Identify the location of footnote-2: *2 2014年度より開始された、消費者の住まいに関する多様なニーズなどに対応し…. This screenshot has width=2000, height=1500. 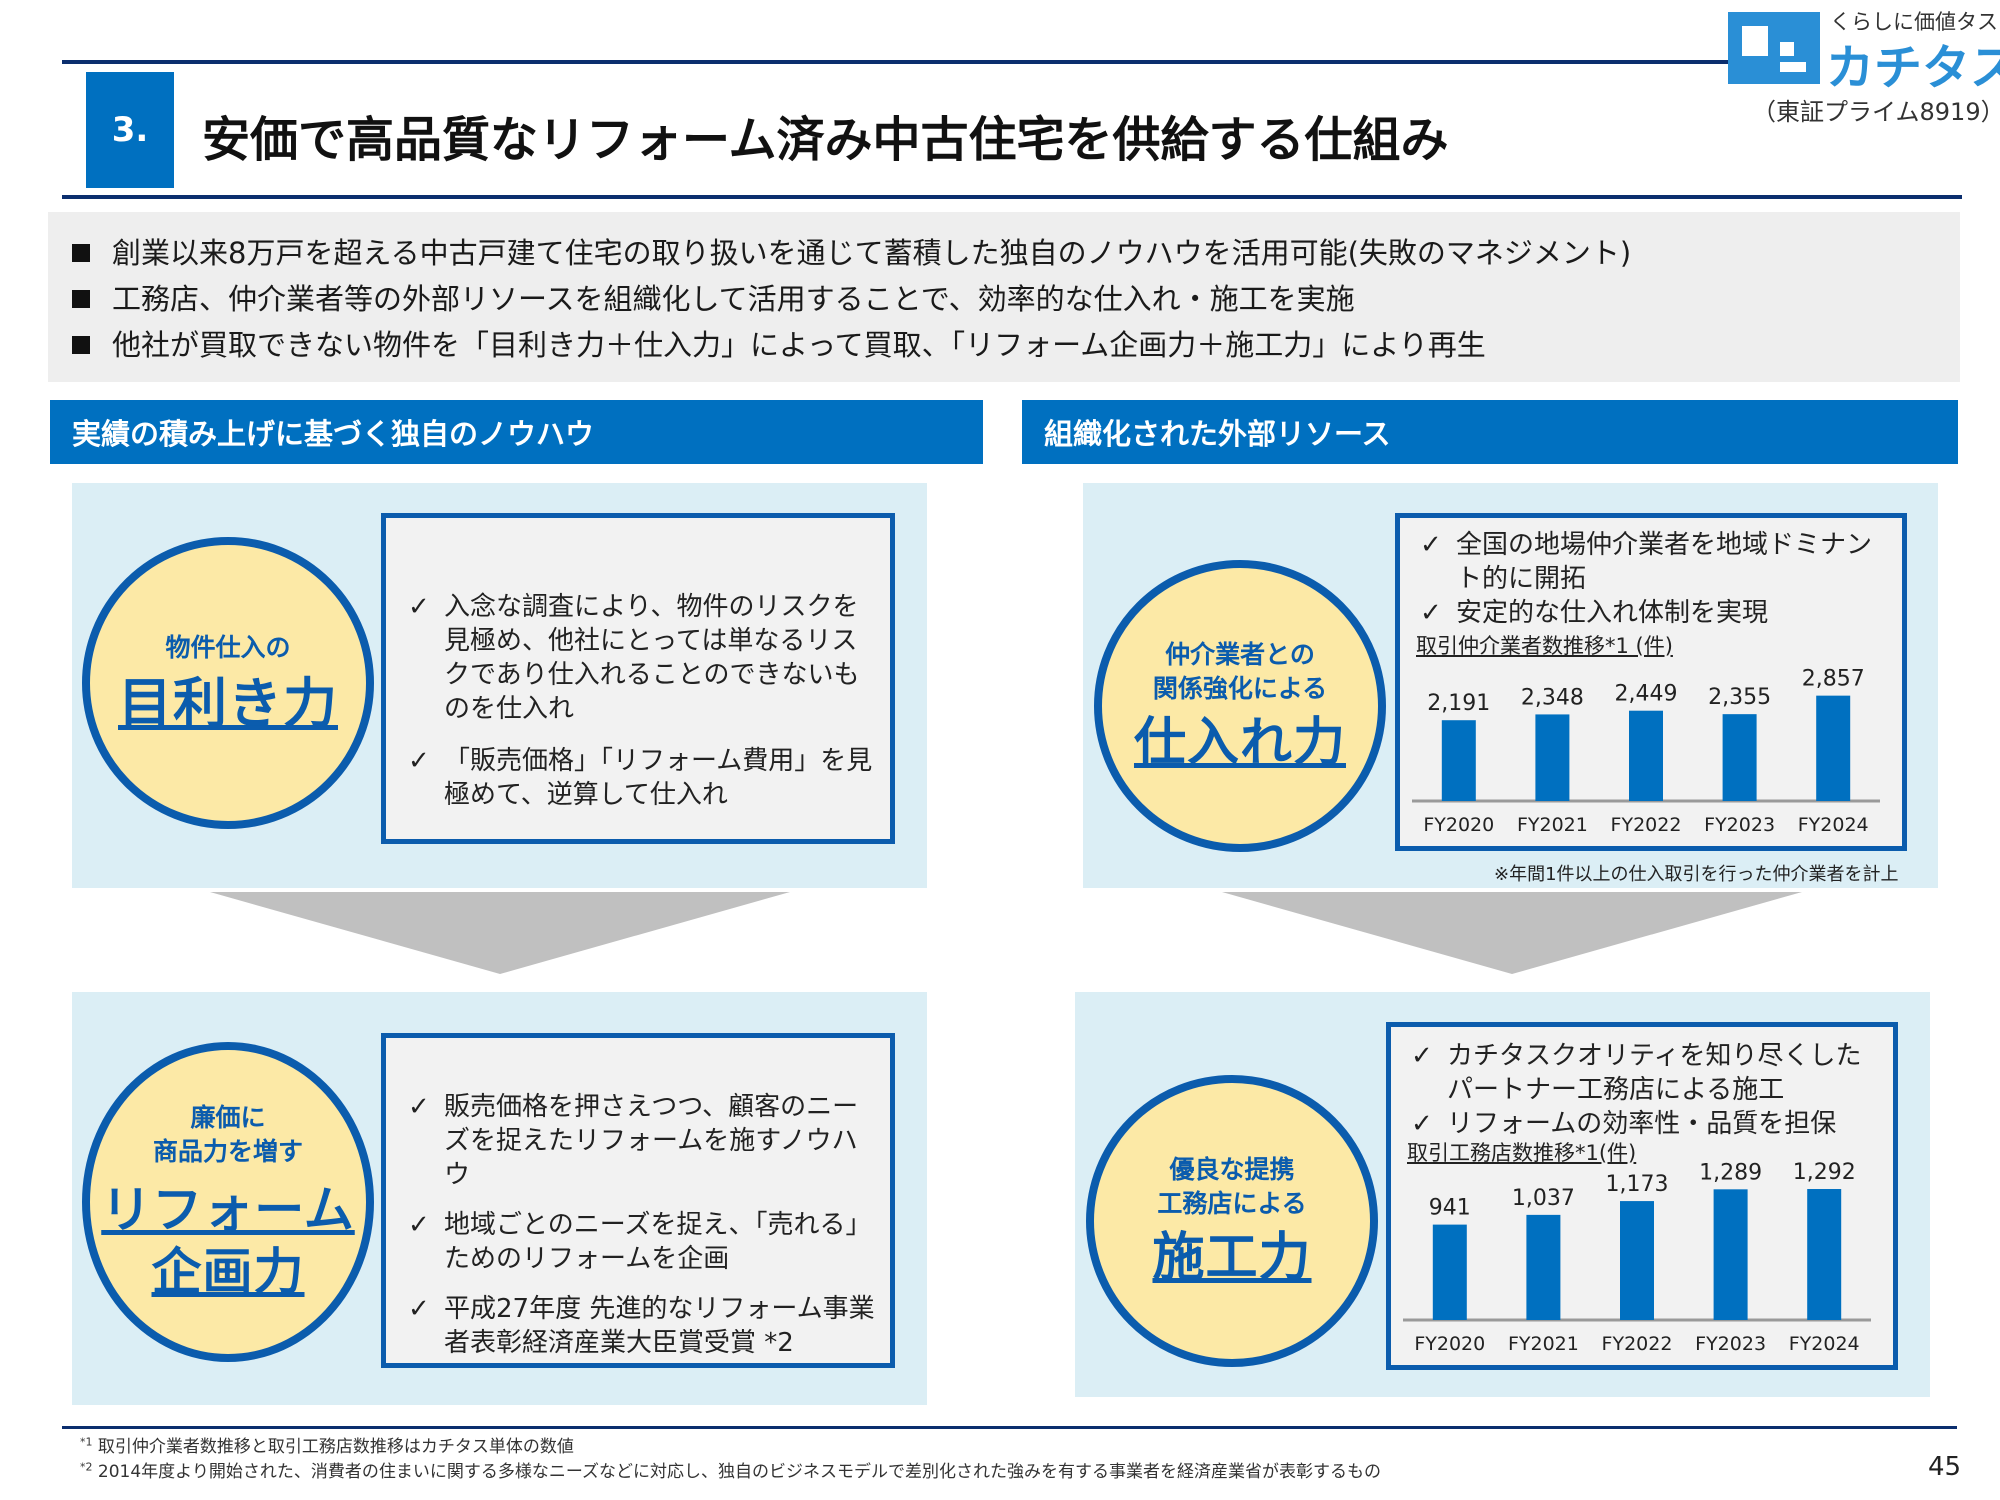
(730, 1471).